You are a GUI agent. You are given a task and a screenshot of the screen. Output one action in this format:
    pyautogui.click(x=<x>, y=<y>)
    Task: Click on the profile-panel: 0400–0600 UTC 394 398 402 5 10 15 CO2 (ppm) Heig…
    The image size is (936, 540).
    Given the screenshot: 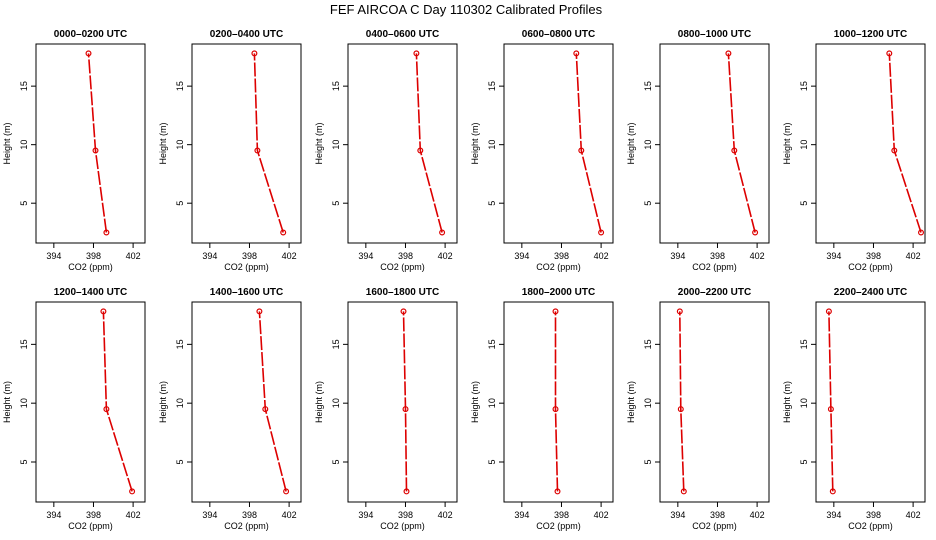 What is the action you would take?
    pyautogui.click(x=386, y=150)
    